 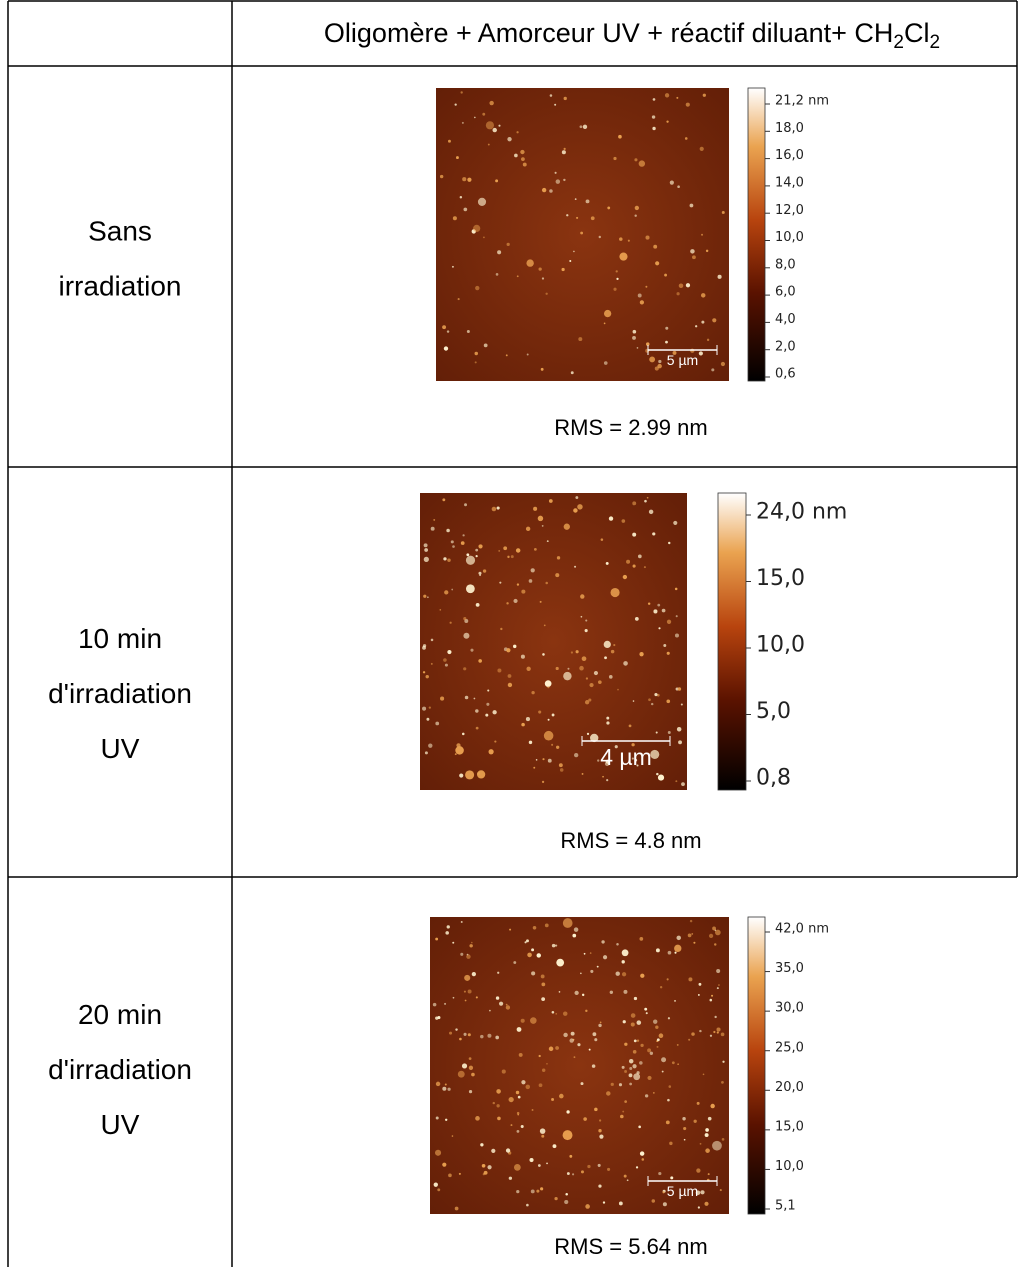 What do you see at coordinates (120, 1014) in the screenshot?
I see `row-label: 20 min` at bounding box center [120, 1014].